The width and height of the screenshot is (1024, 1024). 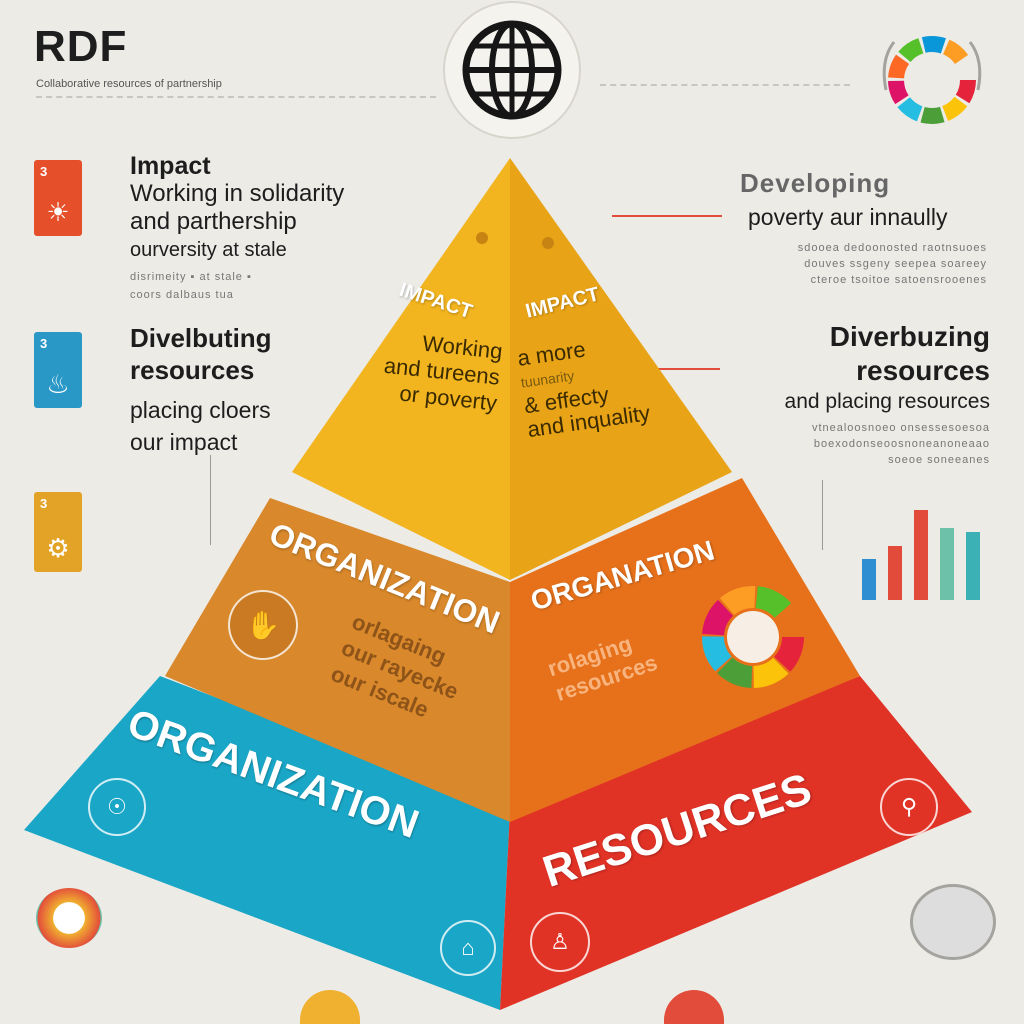 What do you see at coordinates (482, 238) in the screenshot?
I see `apex-dot-left` at bounding box center [482, 238].